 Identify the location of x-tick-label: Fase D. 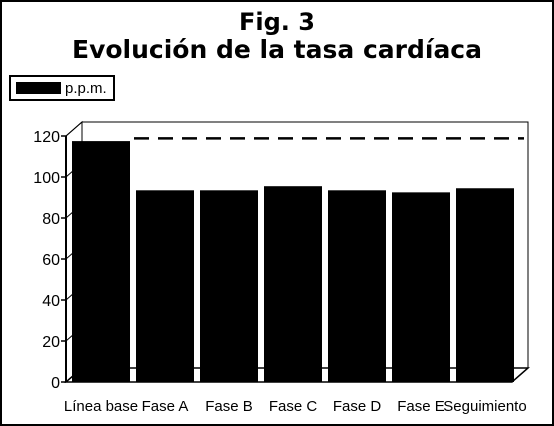
(357, 406).